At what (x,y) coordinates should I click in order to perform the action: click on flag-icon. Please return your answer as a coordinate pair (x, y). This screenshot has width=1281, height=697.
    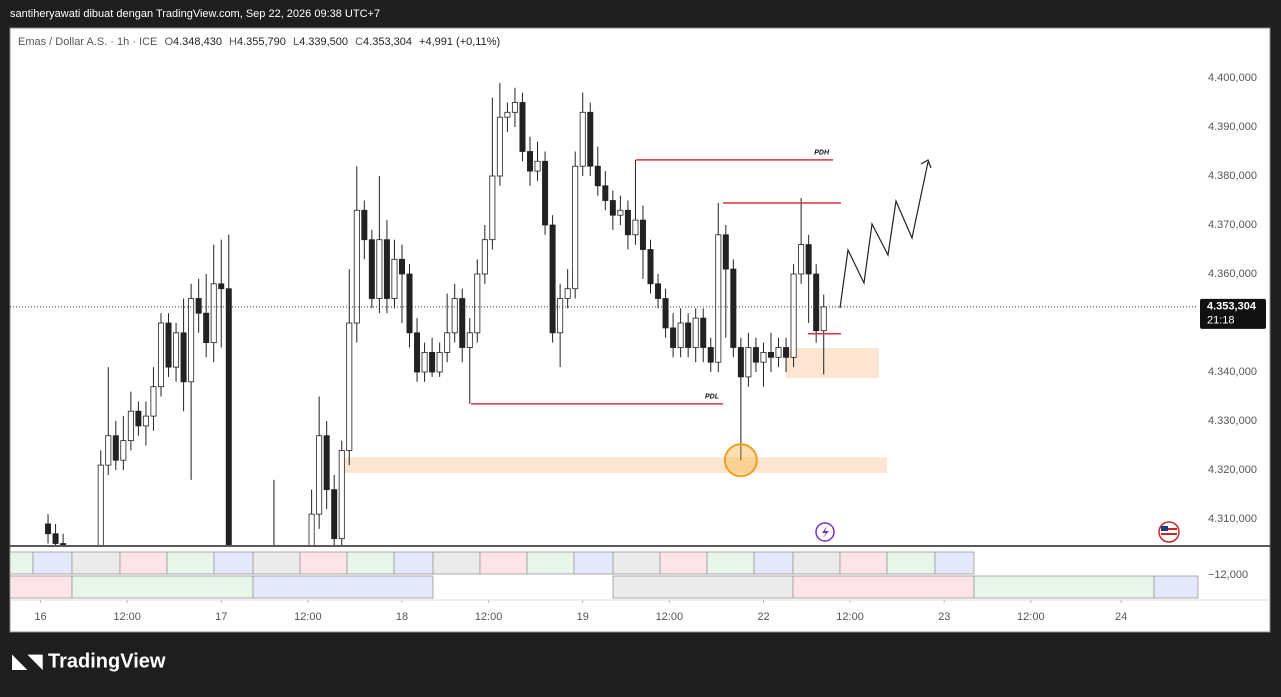
    Looking at the image, I should click on (1169, 532).